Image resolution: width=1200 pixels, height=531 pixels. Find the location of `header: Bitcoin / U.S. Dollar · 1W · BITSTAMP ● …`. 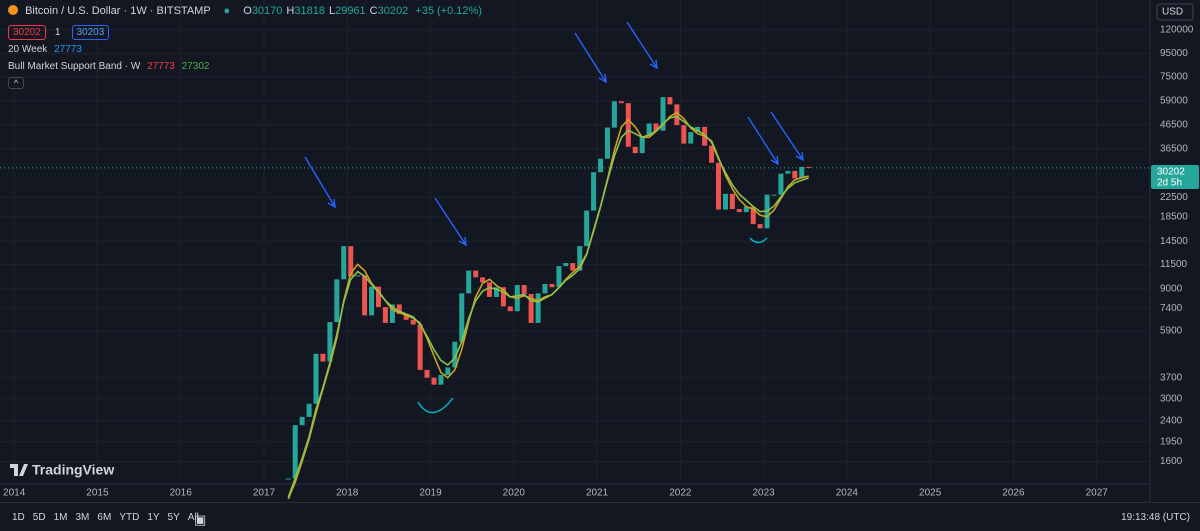

header: Bitcoin / U.S. Dollar · 1W · BITSTAMP ● … is located at coordinates (245, 11).